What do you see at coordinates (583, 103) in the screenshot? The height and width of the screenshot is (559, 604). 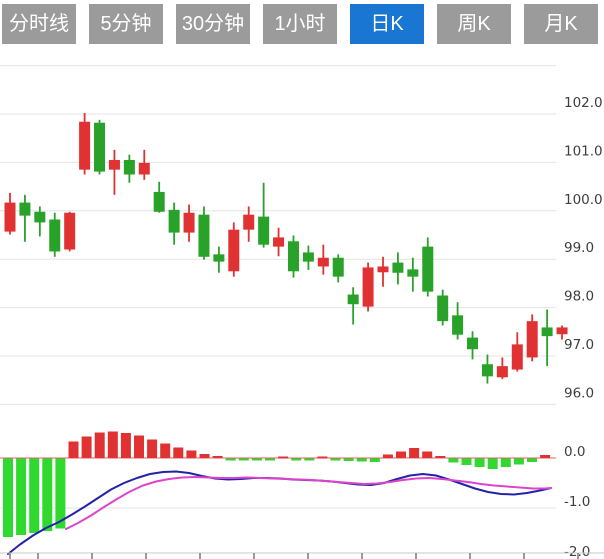 I see `price-axis-label: 102.0` at bounding box center [583, 103].